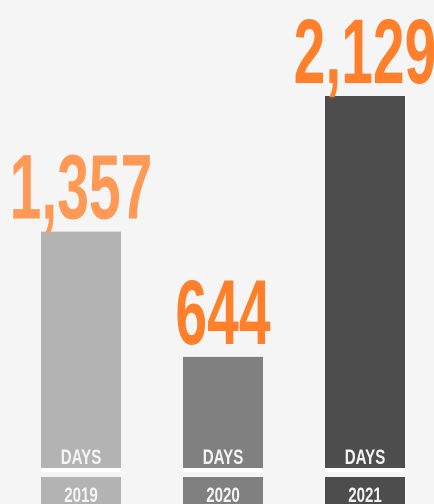  What do you see at coordinates (364, 52) in the screenshot?
I see `value-label: 2,129` at bounding box center [364, 52].